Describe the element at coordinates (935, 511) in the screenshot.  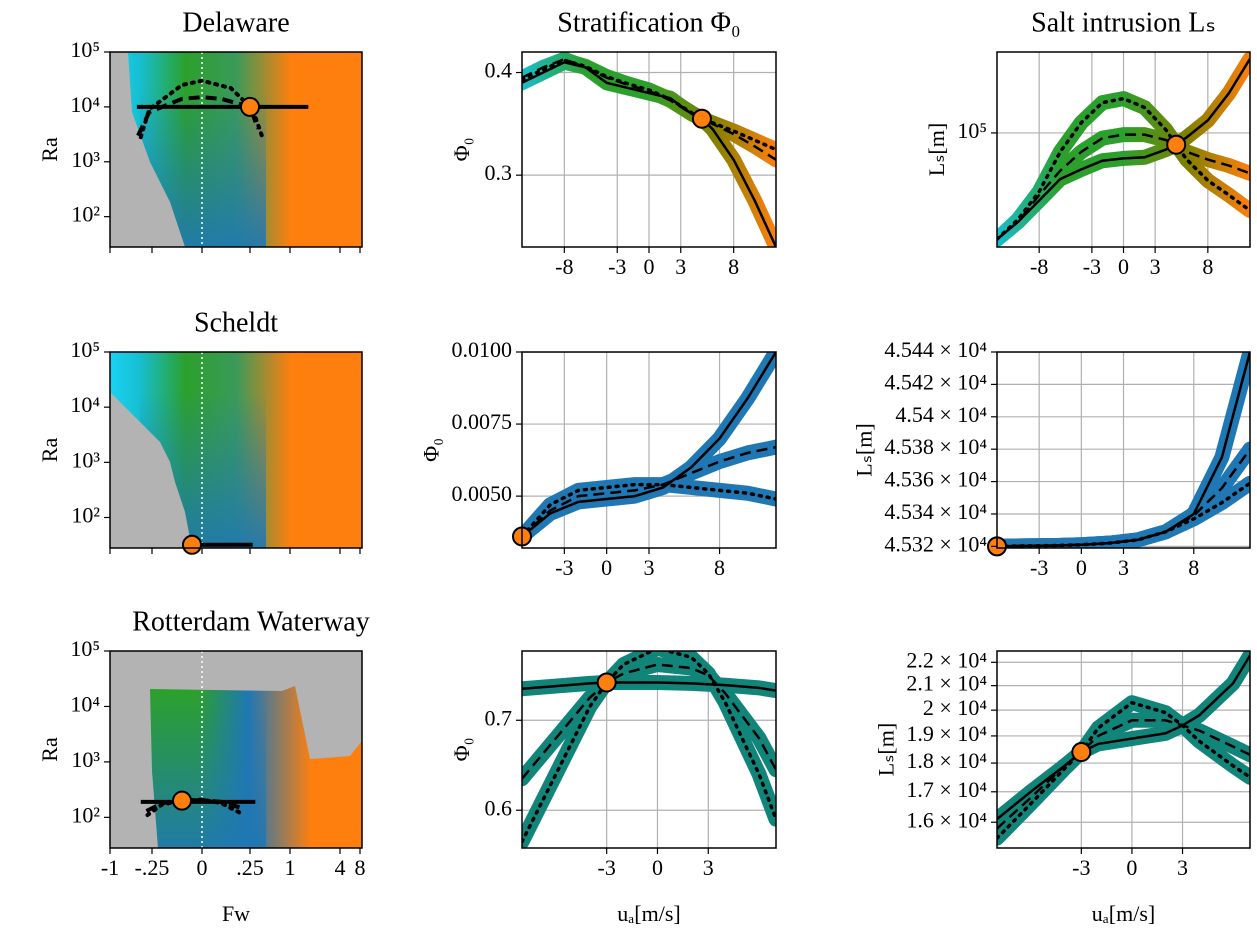
I see `y-tick-label: 4.534 × 10⁴` at that location.